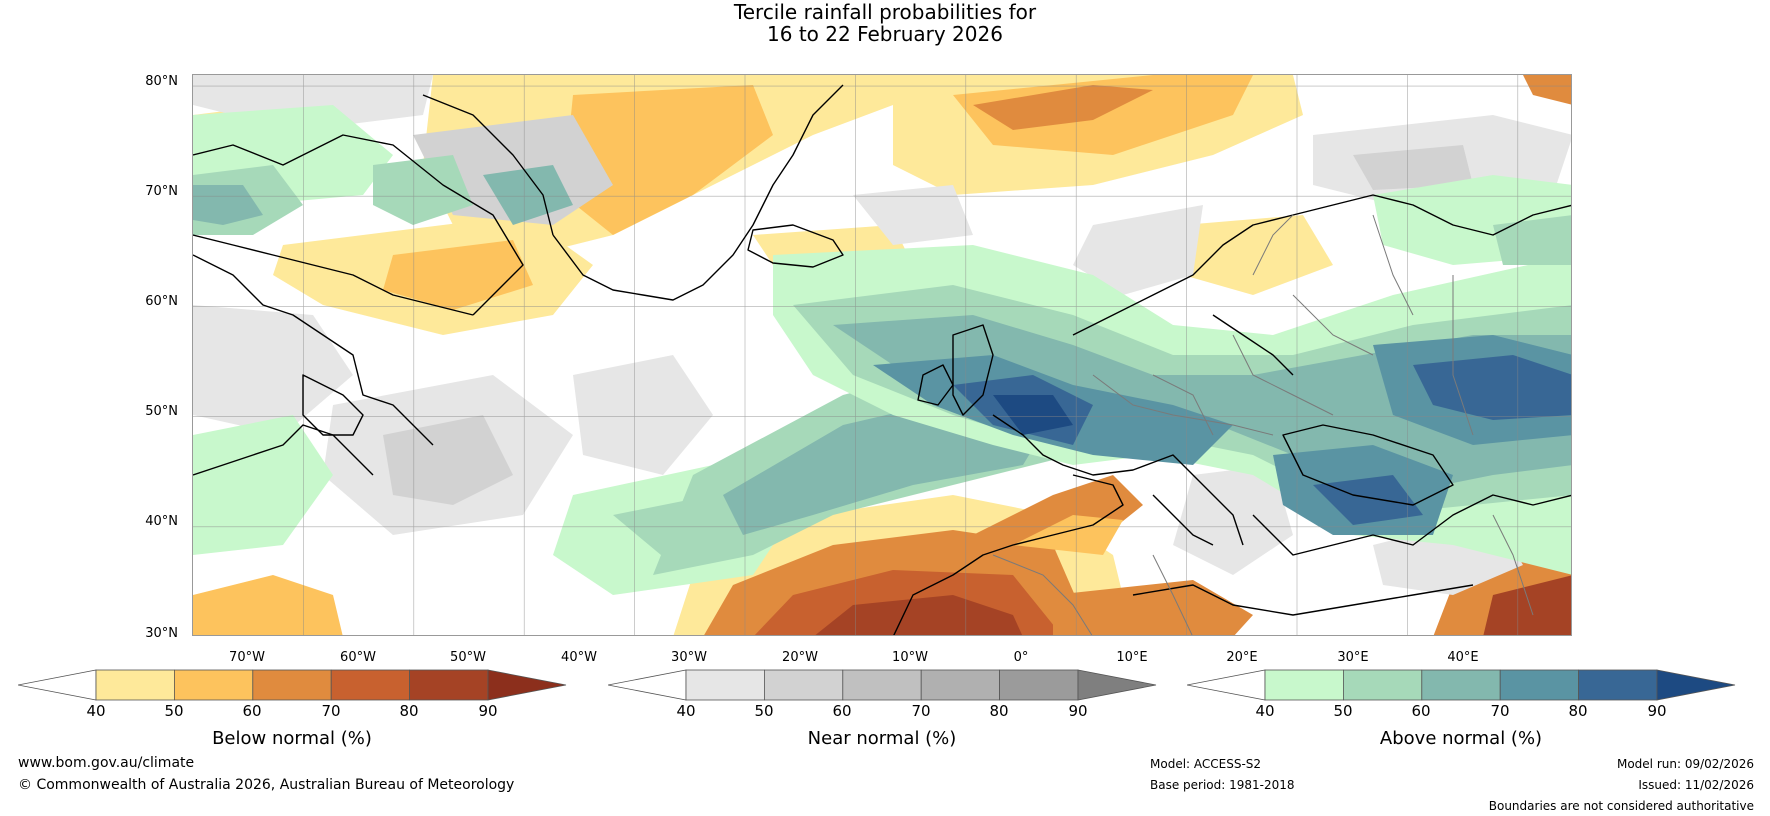  I want to click on lon-label-0: 0°, so click(1021, 657).